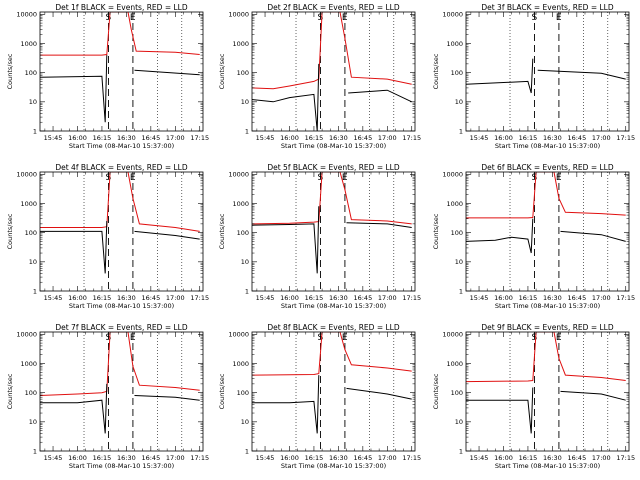  Describe the element at coordinates (121, 327) in the screenshot. I see `plot-title: Det 7f BLACK = Events, RED = LLD` at that location.